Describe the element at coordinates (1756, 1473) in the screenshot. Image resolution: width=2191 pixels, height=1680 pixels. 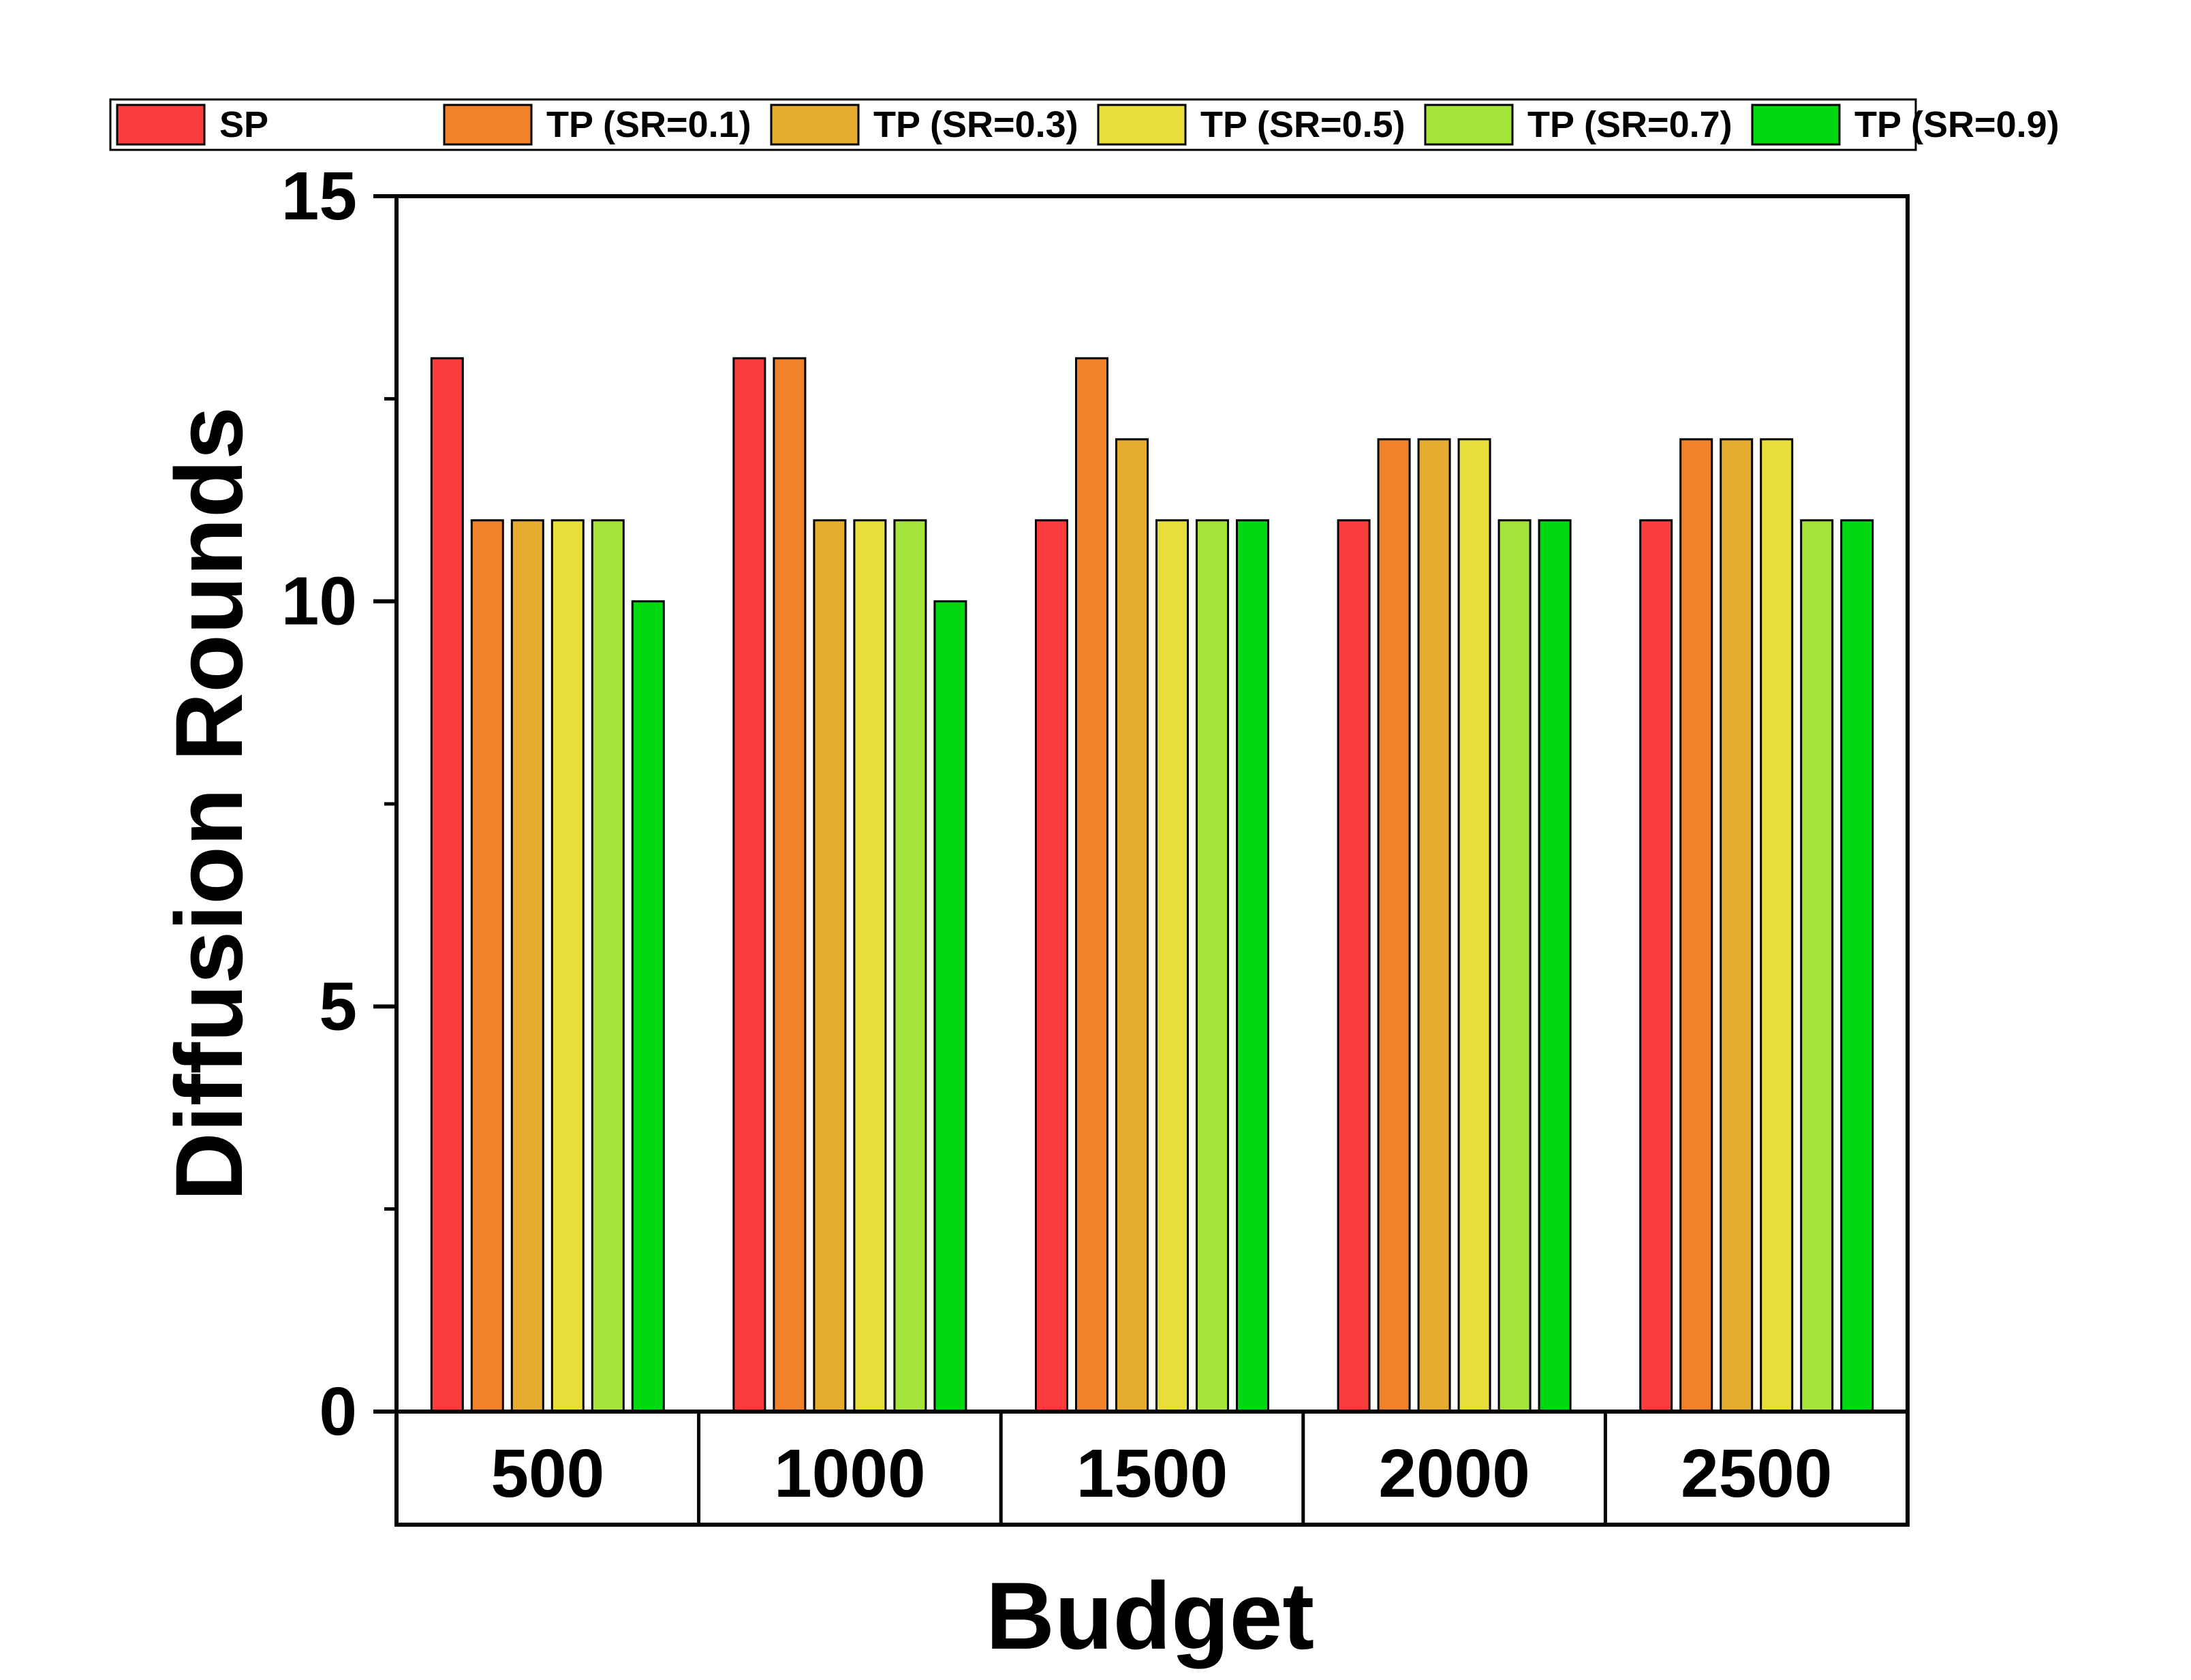
I see `x-tick-label: 2500` at that location.